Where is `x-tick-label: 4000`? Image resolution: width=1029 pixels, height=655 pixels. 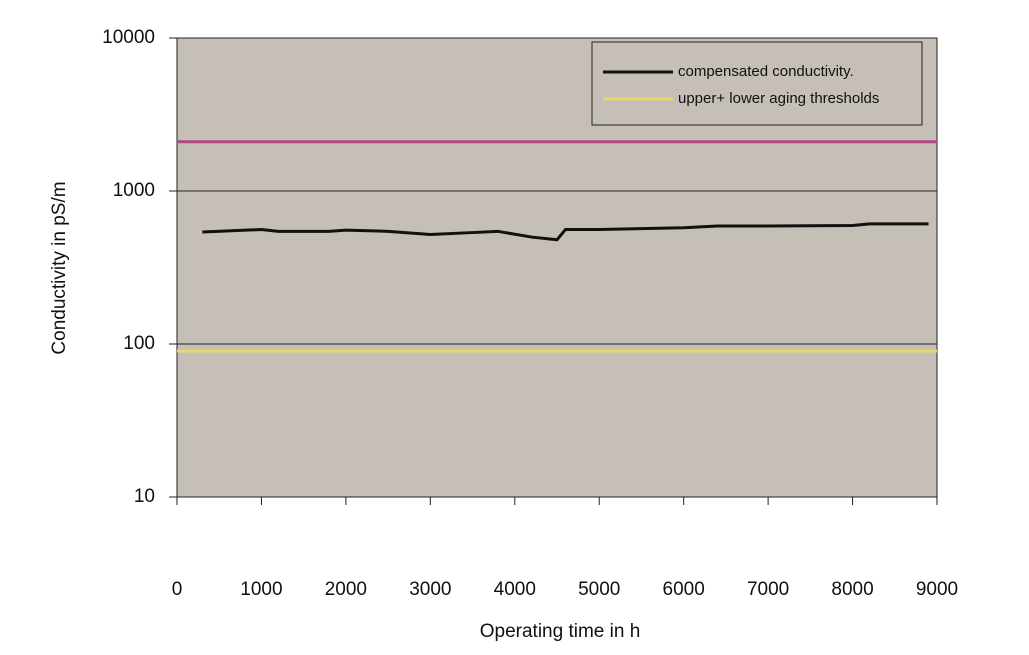
x-tick-label: 4000 is located at coordinates (515, 589).